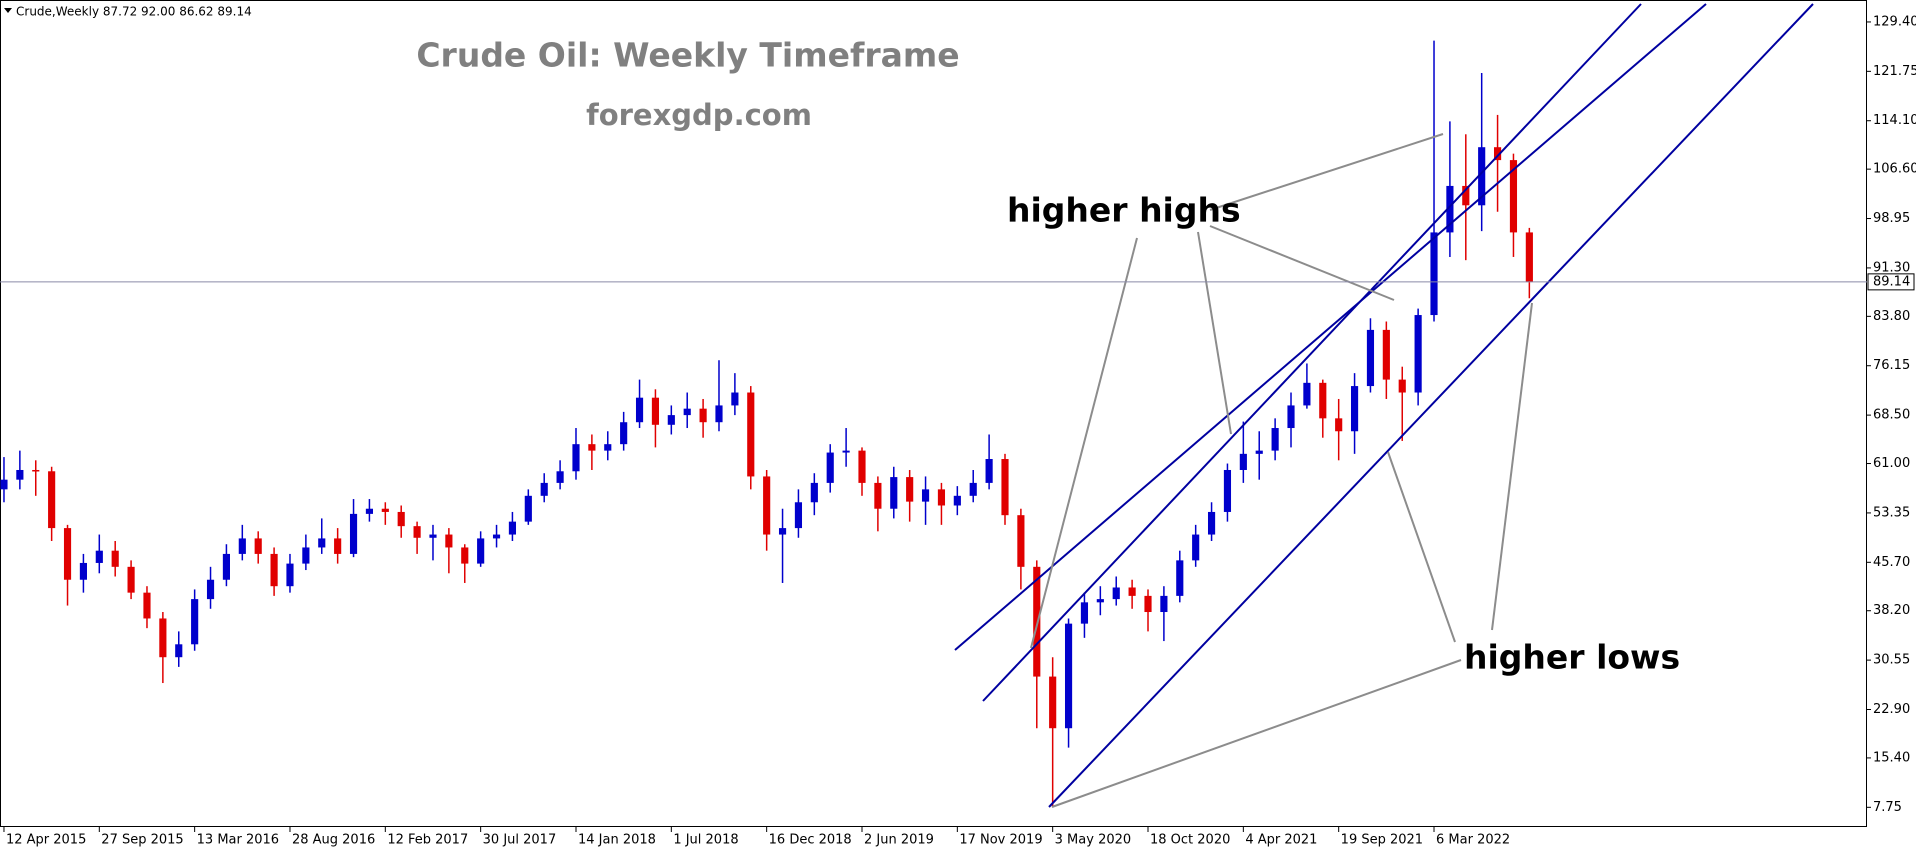 The height and width of the screenshot is (850, 1916). What do you see at coordinates (427, 840) in the screenshot?
I see `x-tick-label: 12 Feb 2017` at bounding box center [427, 840].